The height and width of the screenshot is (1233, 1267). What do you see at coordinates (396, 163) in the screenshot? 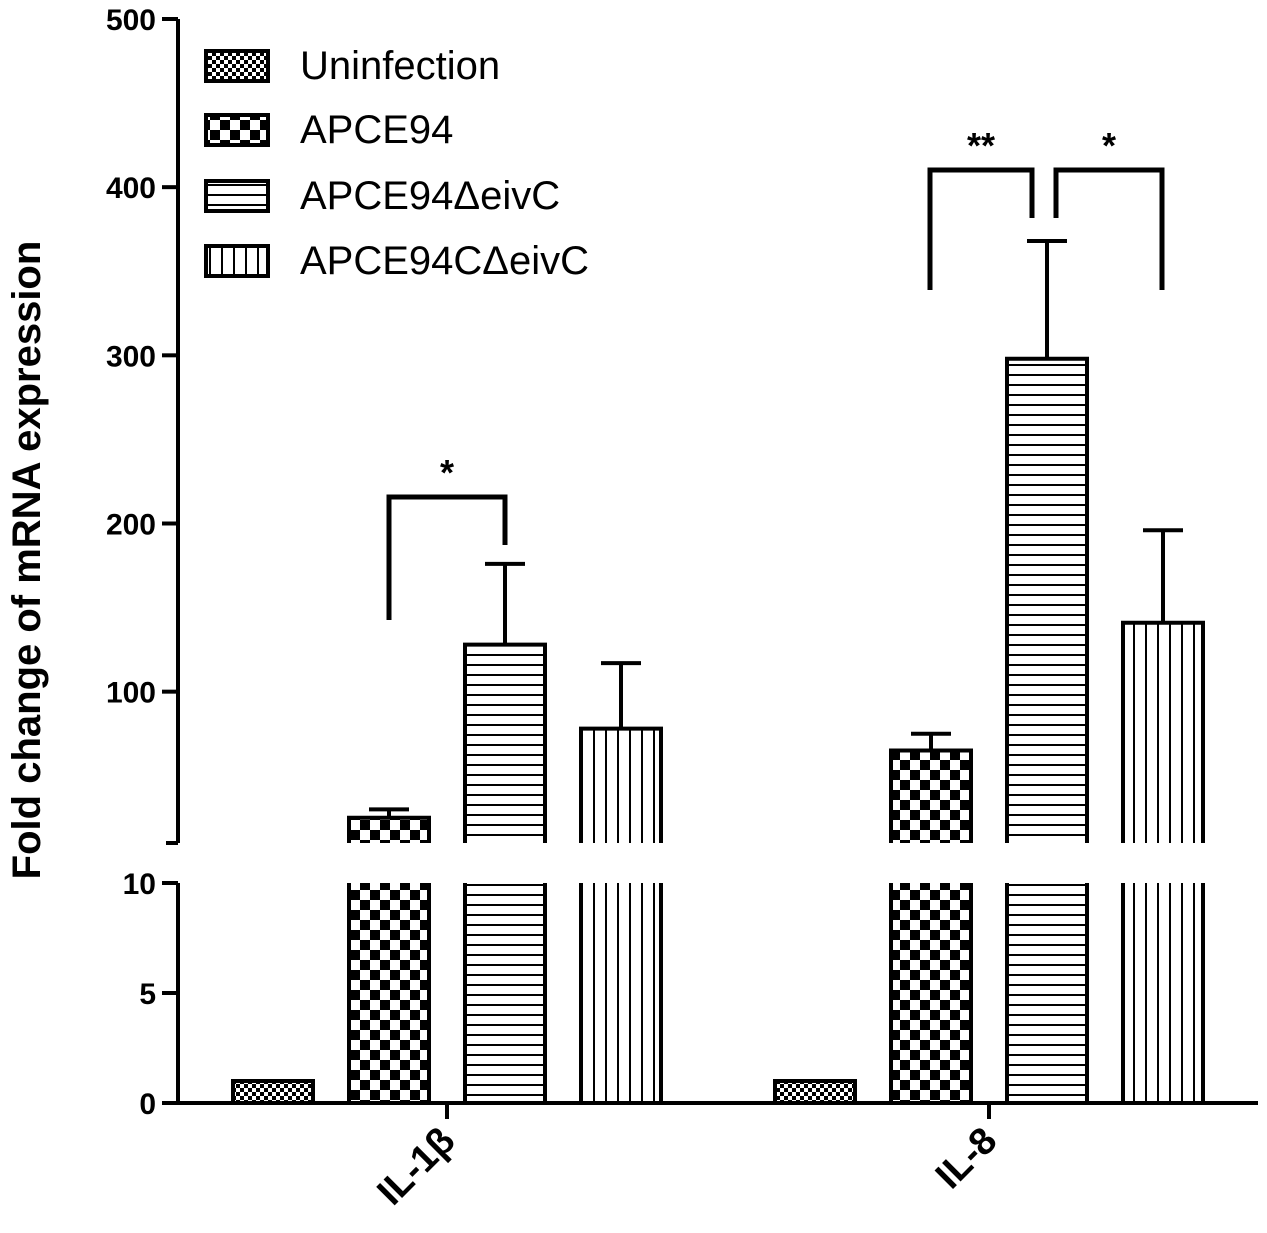
I see `legend: Uninfection APCE94 APCE94ΔeivC APCE94CΔeivC` at bounding box center [396, 163].